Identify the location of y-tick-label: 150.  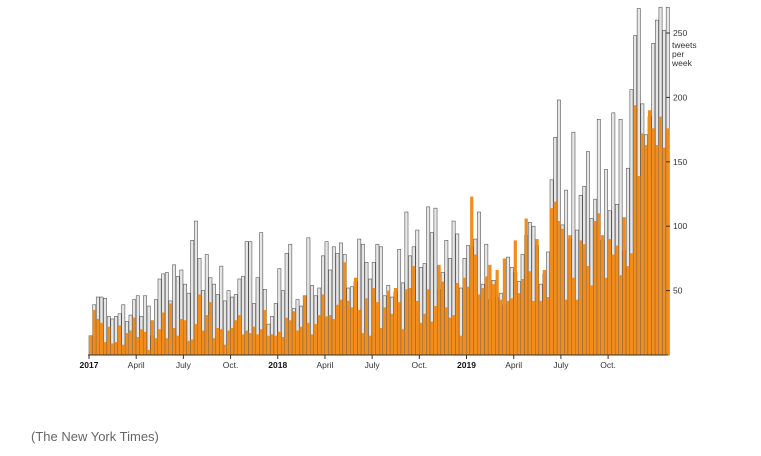
(680, 162).